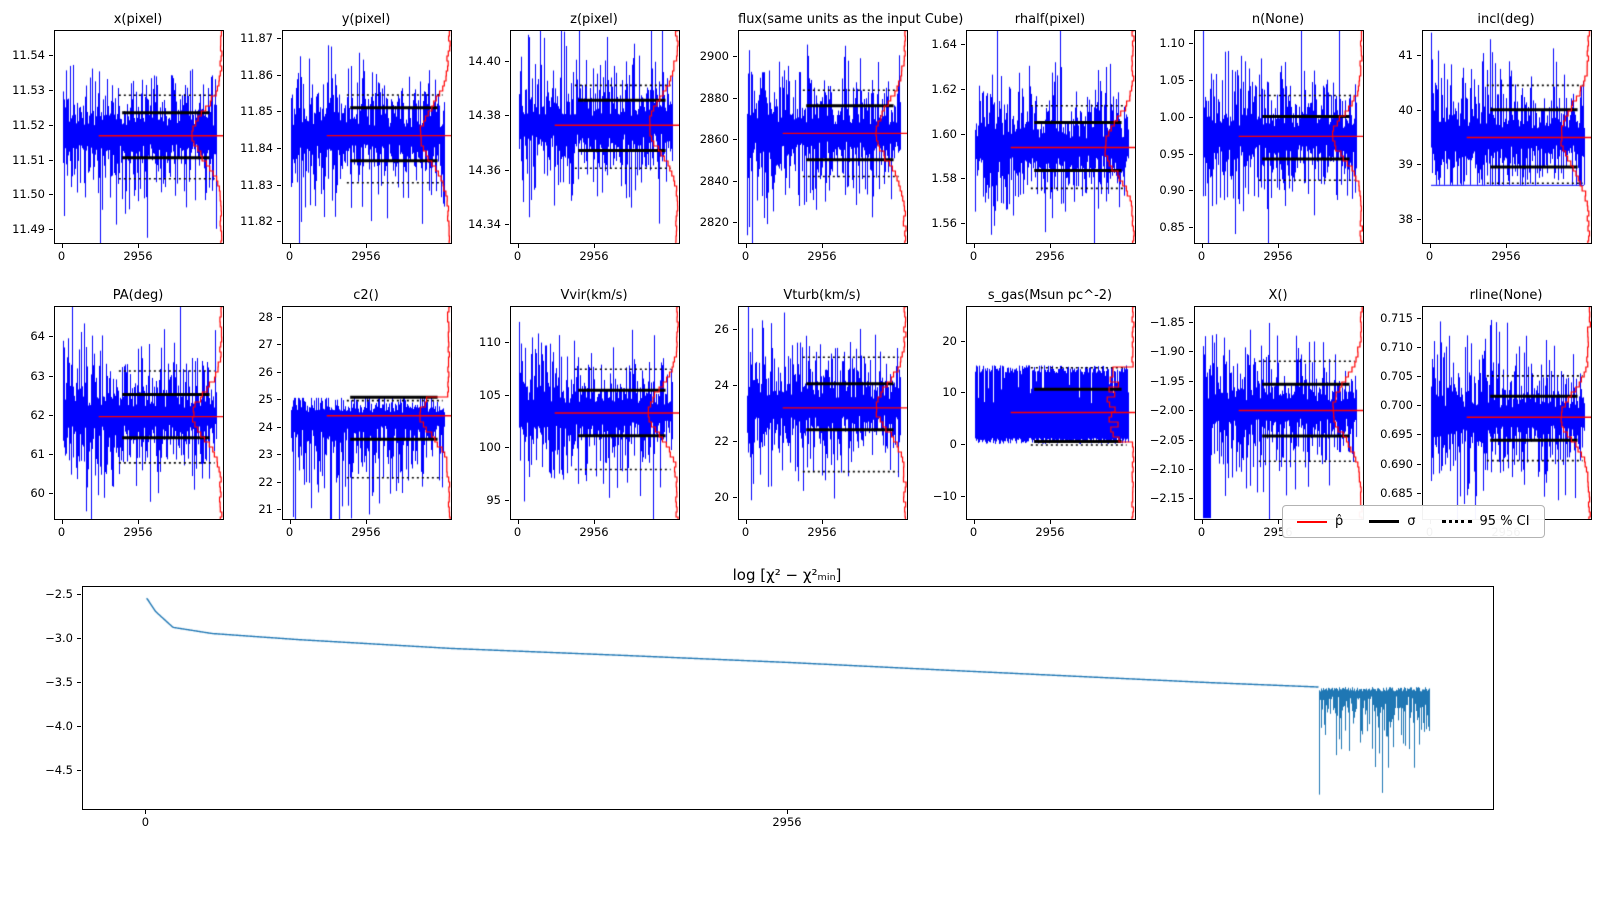 The image size is (1600, 900). I want to click on legend-label: 95 % CI, so click(1504, 521).